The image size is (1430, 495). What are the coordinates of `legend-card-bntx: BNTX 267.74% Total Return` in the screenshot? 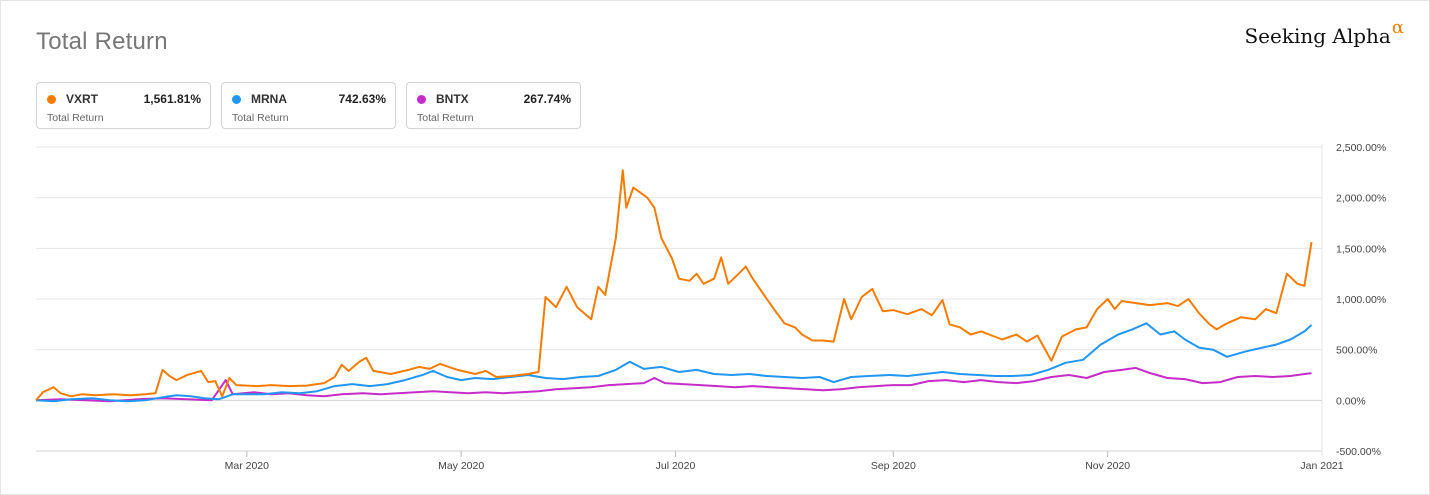 It's located at (493, 105).